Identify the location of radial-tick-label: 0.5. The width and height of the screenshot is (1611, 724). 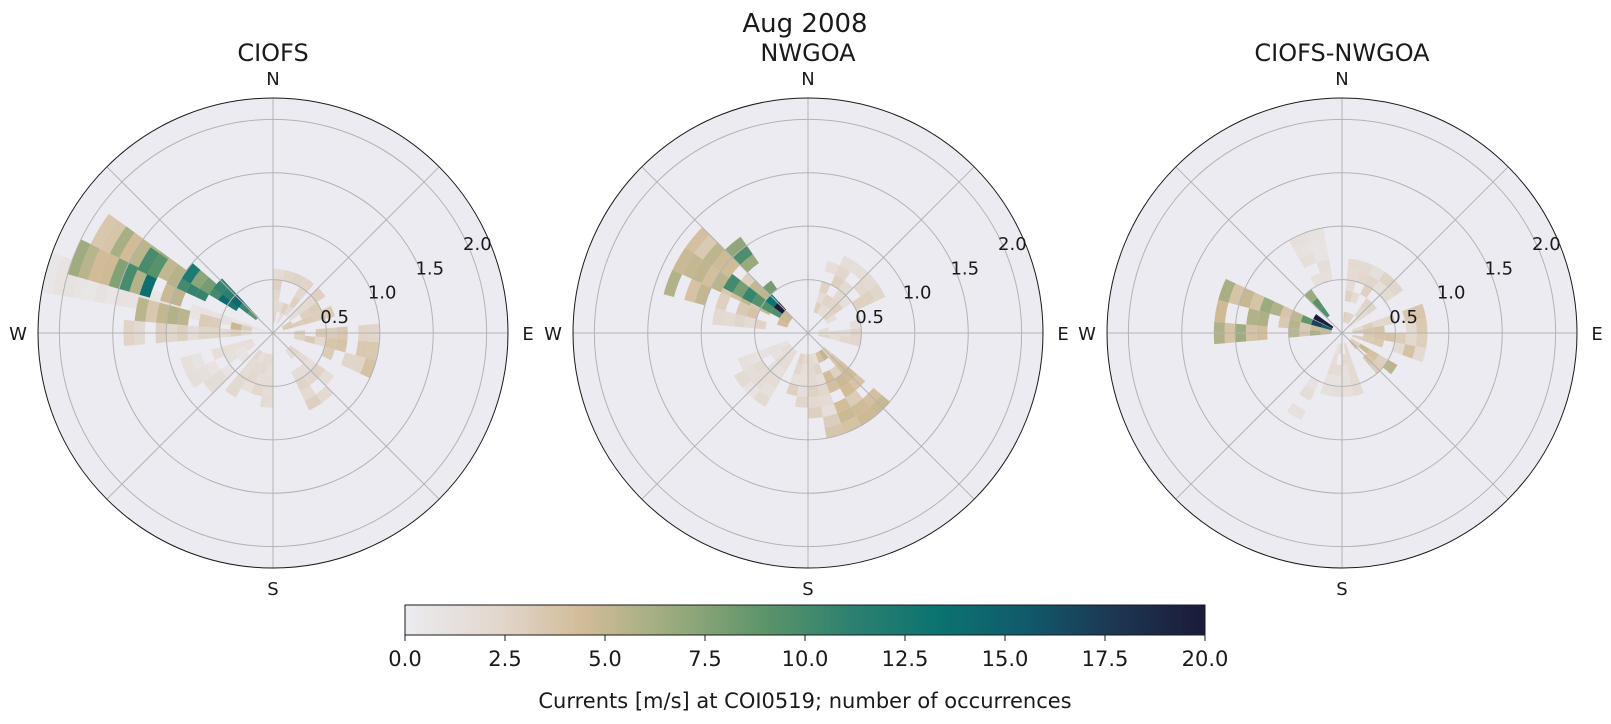
(334, 317).